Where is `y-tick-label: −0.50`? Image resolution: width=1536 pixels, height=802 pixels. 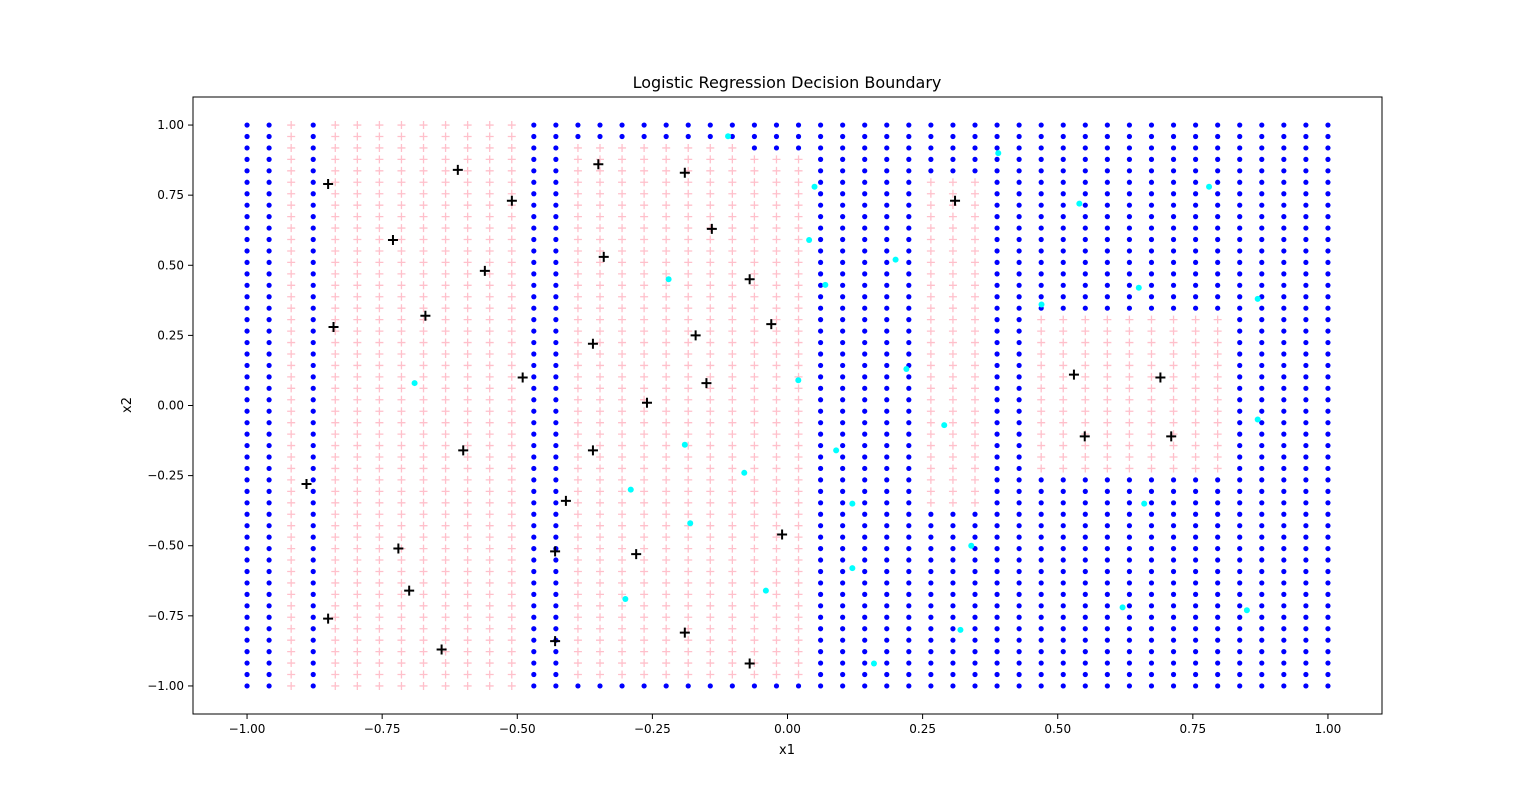 y-tick-label: −0.50 is located at coordinates (165, 546).